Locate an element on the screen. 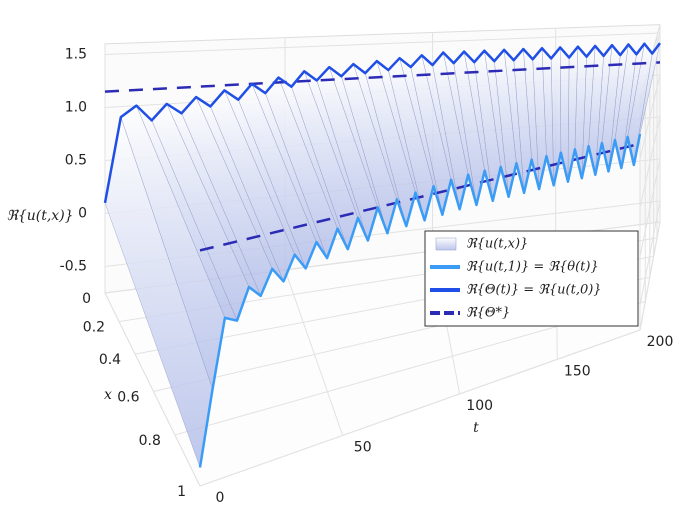 This screenshot has width=681, height=506. x-tick-label: 0 is located at coordinates (220, 496).